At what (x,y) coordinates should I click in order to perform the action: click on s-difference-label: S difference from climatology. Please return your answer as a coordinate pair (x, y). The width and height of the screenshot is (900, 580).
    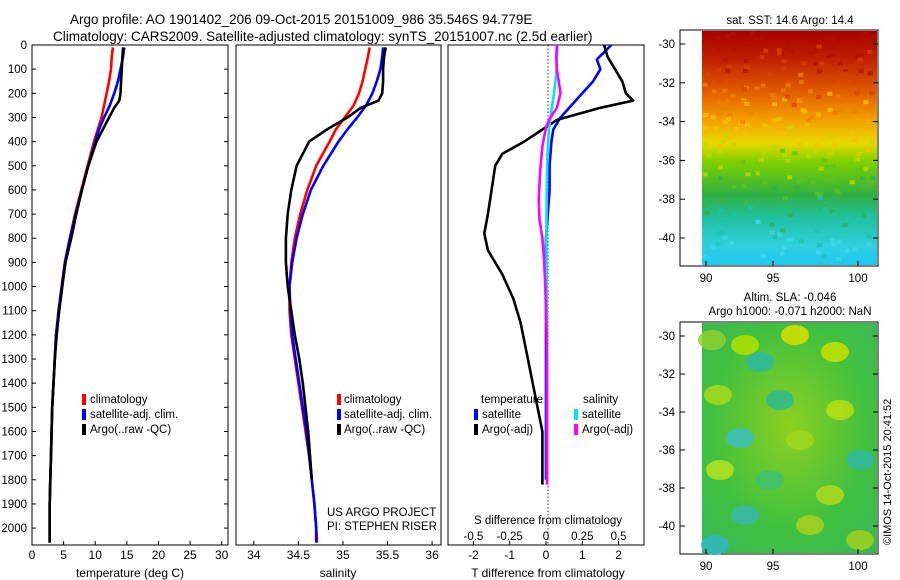
    Looking at the image, I should click on (548, 521).